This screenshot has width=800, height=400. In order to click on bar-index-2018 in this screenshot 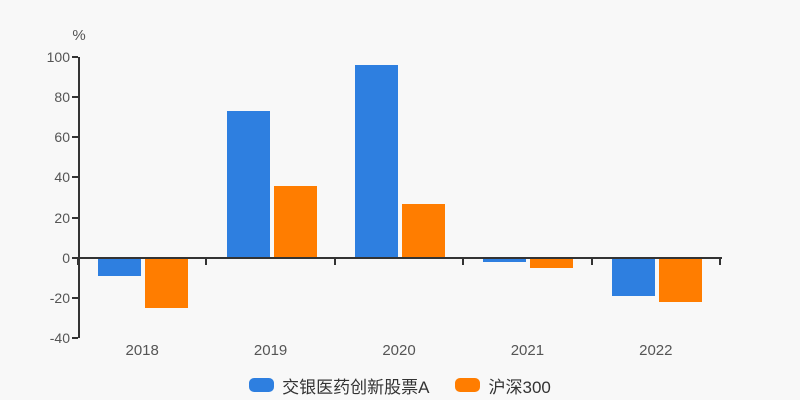, I will do `click(167, 282)`.